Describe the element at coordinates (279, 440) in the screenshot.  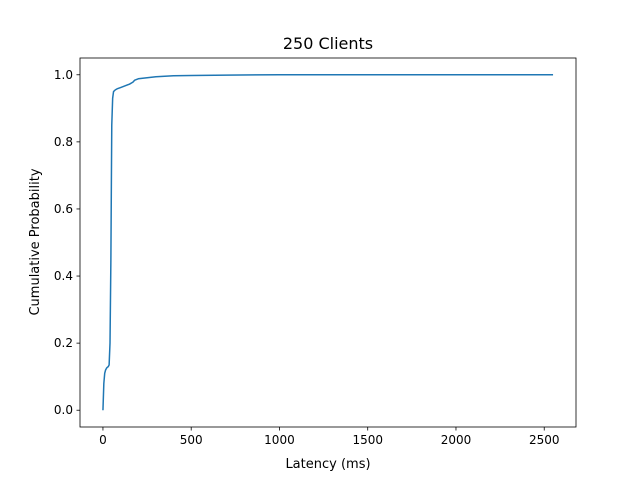
I see `x-tick-label-2: 1000` at that location.